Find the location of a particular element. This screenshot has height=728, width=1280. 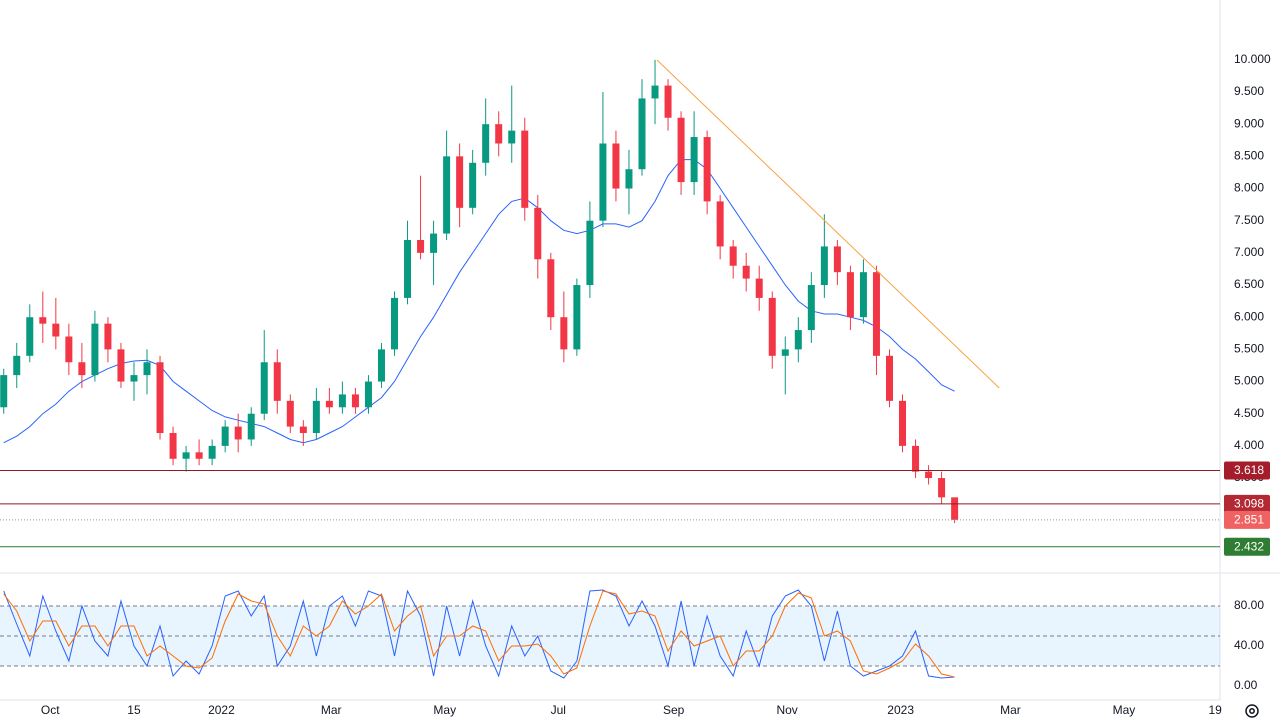

y-tick-label: 0.00 is located at coordinates (1246, 685).